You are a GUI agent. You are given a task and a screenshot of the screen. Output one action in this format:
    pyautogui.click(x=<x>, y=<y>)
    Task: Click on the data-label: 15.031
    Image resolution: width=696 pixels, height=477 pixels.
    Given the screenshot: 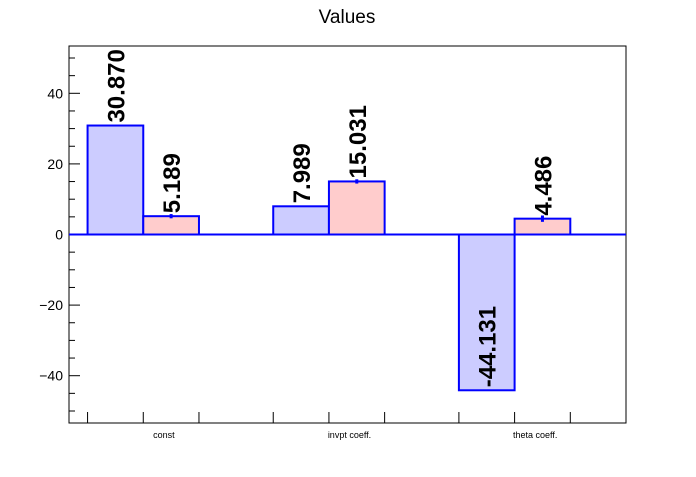 What is the action you would take?
    pyautogui.click(x=358, y=141)
    